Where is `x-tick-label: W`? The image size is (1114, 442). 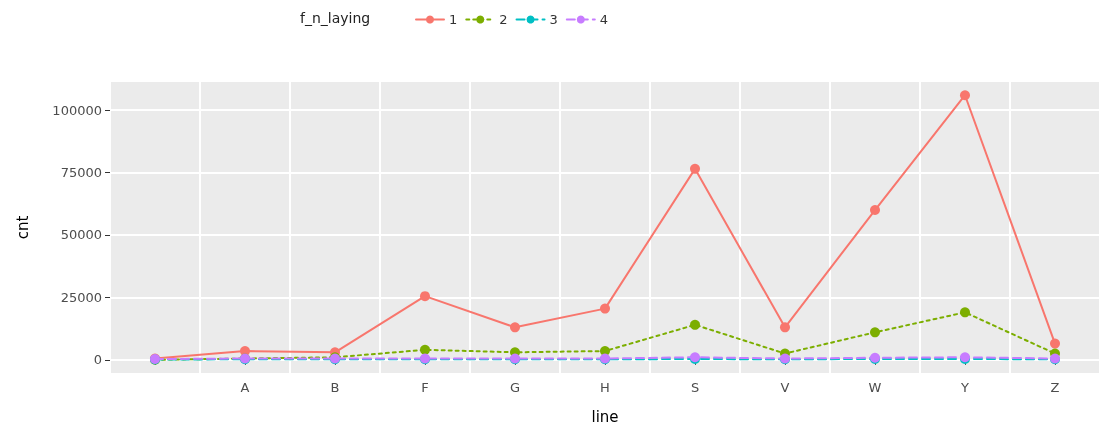
x-tick-label: W is located at coordinates (875, 387).